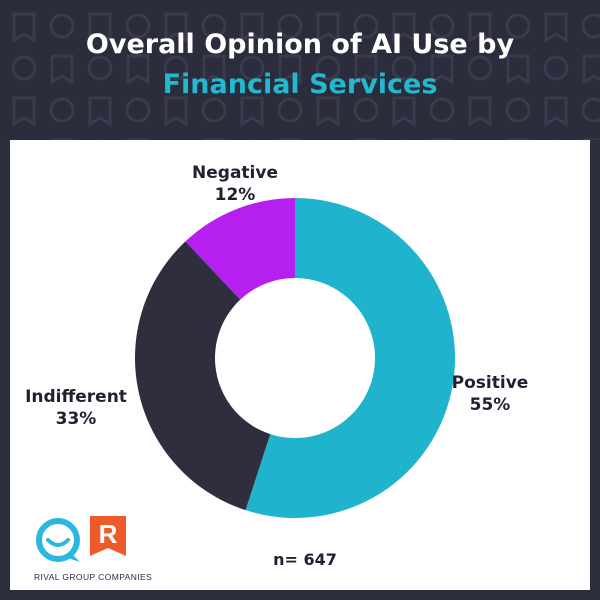 The width and height of the screenshot is (600, 600). I want to click on slice-negative, so click(240, 249).